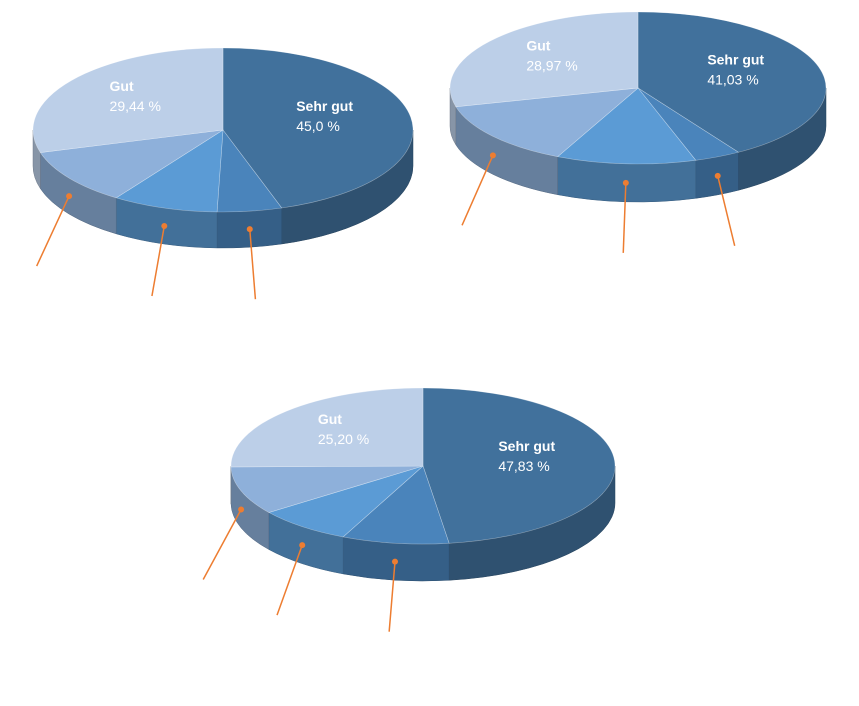 This screenshot has width=859, height=706. I want to click on pie-labels: Sehr gut 41,03 % Gut 28,97 %, so click(612, 145).